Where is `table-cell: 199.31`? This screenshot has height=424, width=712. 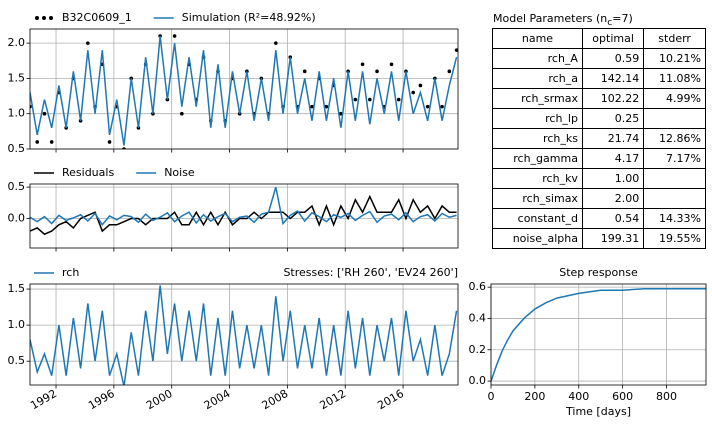
table-cell: 199.31 is located at coordinates (613, 238).